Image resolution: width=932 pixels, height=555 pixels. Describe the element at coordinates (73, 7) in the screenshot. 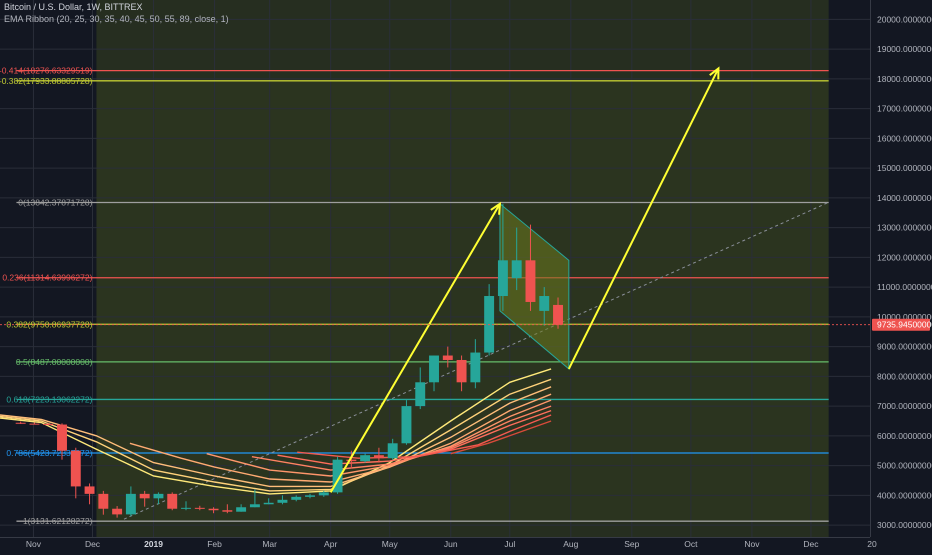

I see `chart-title: Bitcoin / U.S. Dollar, 1W, BITTREX` at that location.